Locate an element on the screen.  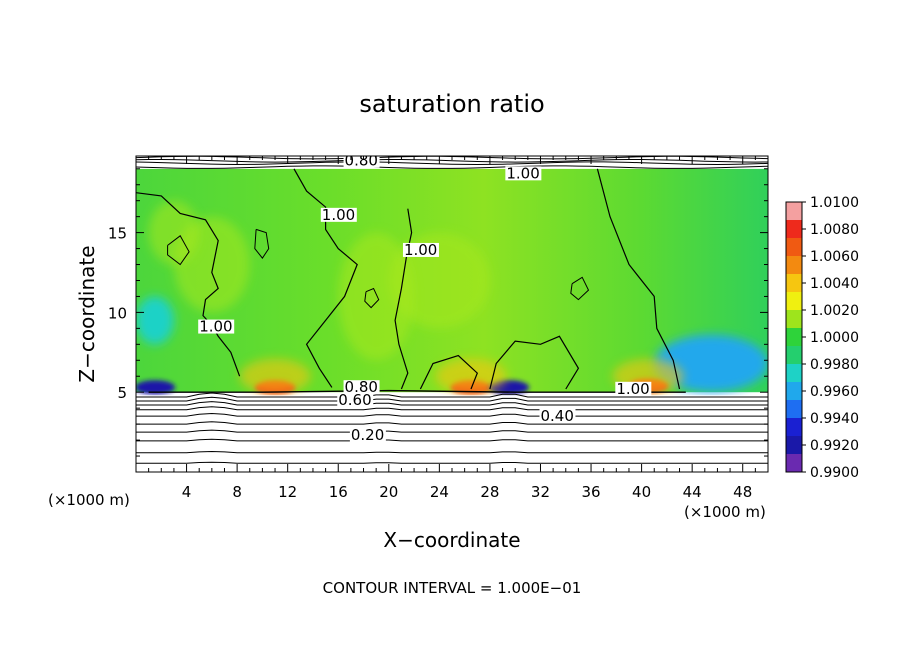
colorbar-label: 1.0040 is located at coordinates (834, 284).